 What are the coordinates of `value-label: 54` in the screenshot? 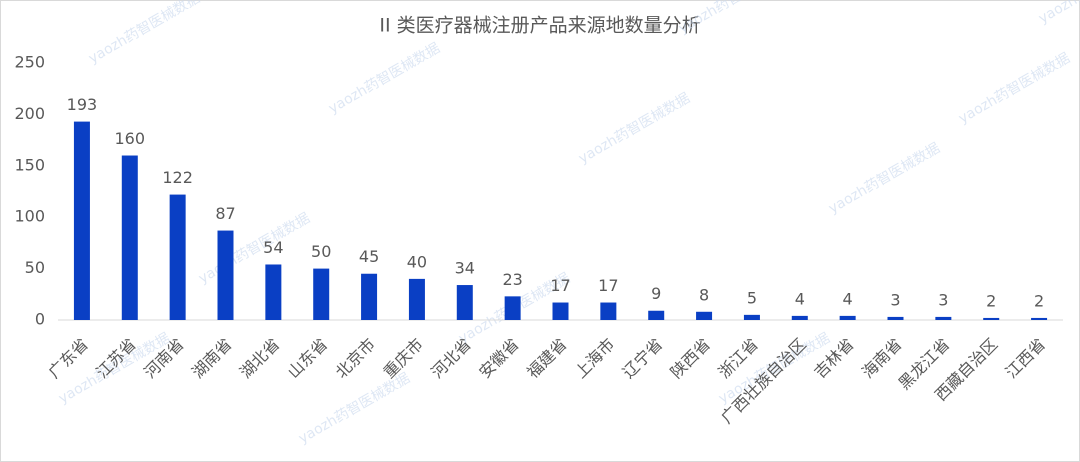 It's located at (273, 247).